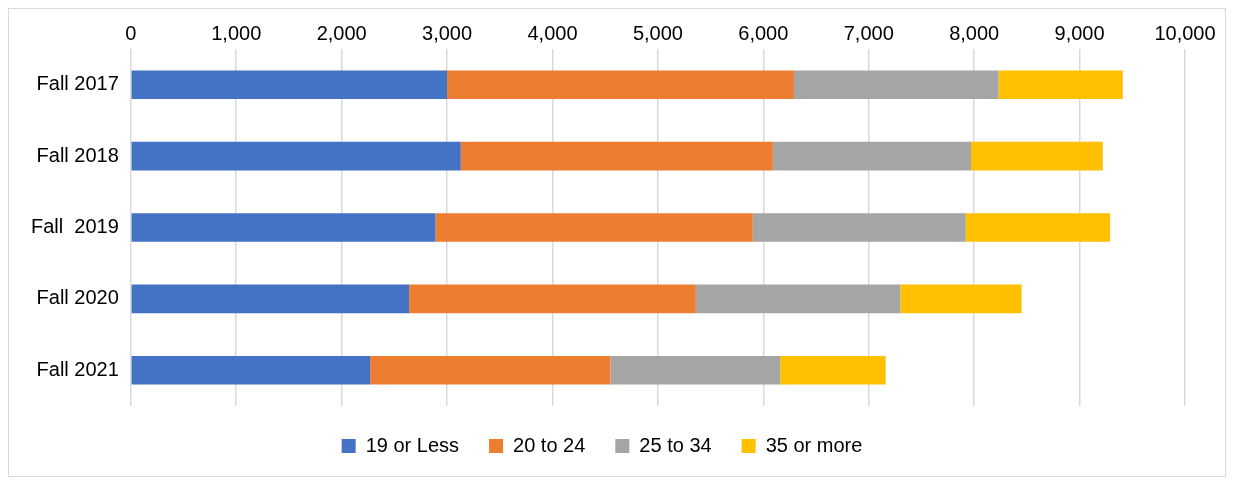 The width and height of the screenshot is (1234, 485). Describe the element at coordinates (1079, 32) in the screenshot. I see `x-tick-label: 9,000` at that location.